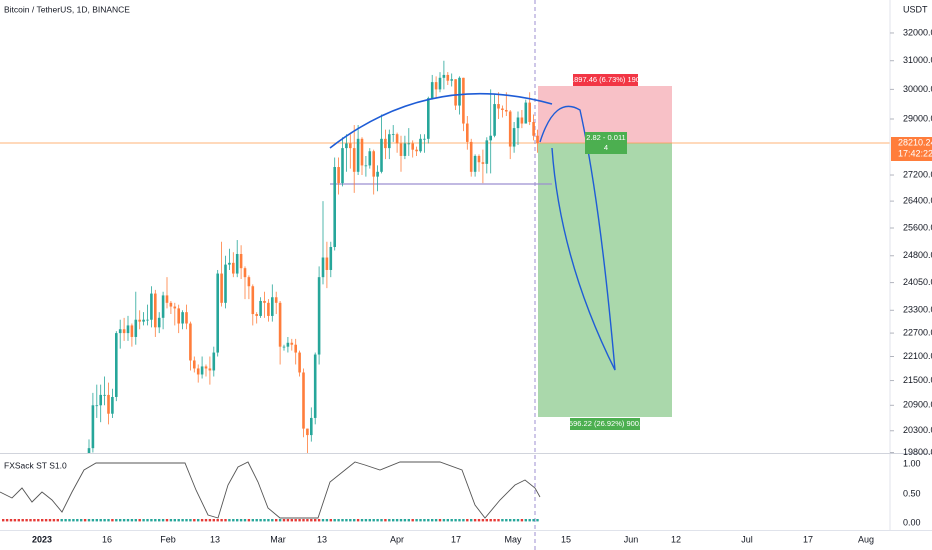 The width and height of the screenshot is (932, 550). What do you see at coordinates (917, 282) in the screenshot?
I see `y-tick-label: 24050.00` at bounding box center [917, 282].